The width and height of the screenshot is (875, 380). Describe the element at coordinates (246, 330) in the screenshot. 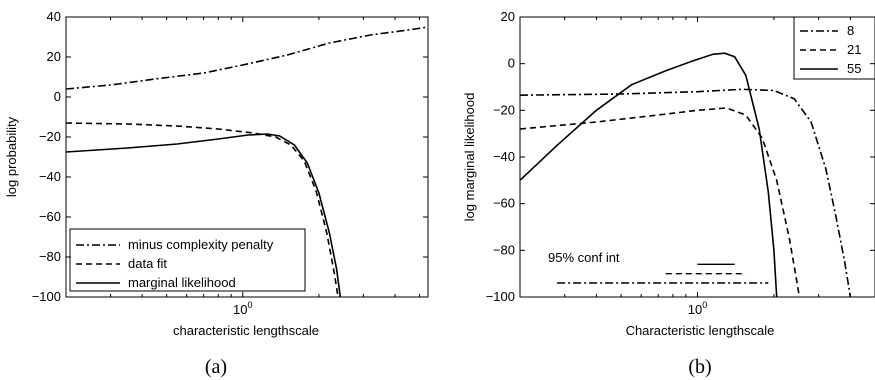

I see `x-axis-label-a: characteristic lengthscale` at that location.